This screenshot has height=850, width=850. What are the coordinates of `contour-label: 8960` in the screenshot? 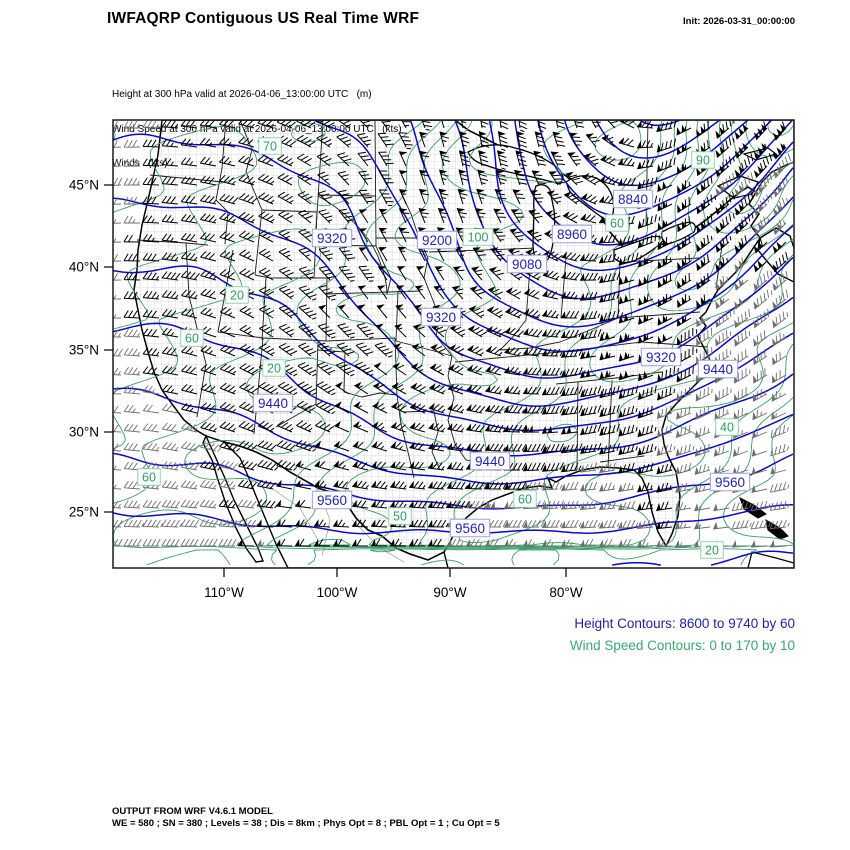 It's located at (572, 234).